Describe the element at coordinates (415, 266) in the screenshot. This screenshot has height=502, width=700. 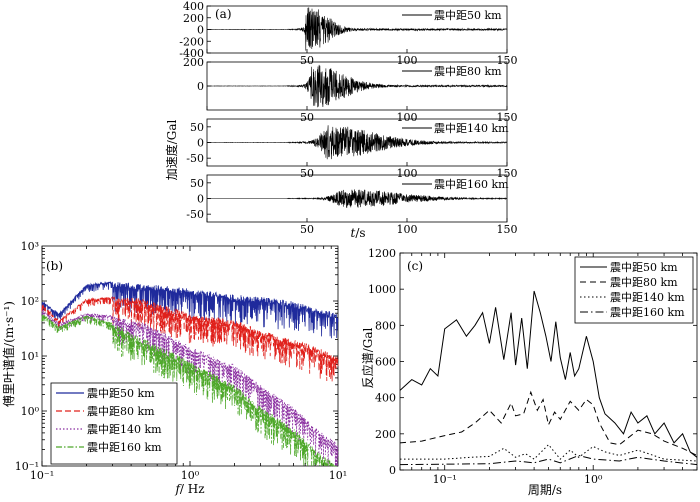
I see `panel-c-label: (c)` at that location.